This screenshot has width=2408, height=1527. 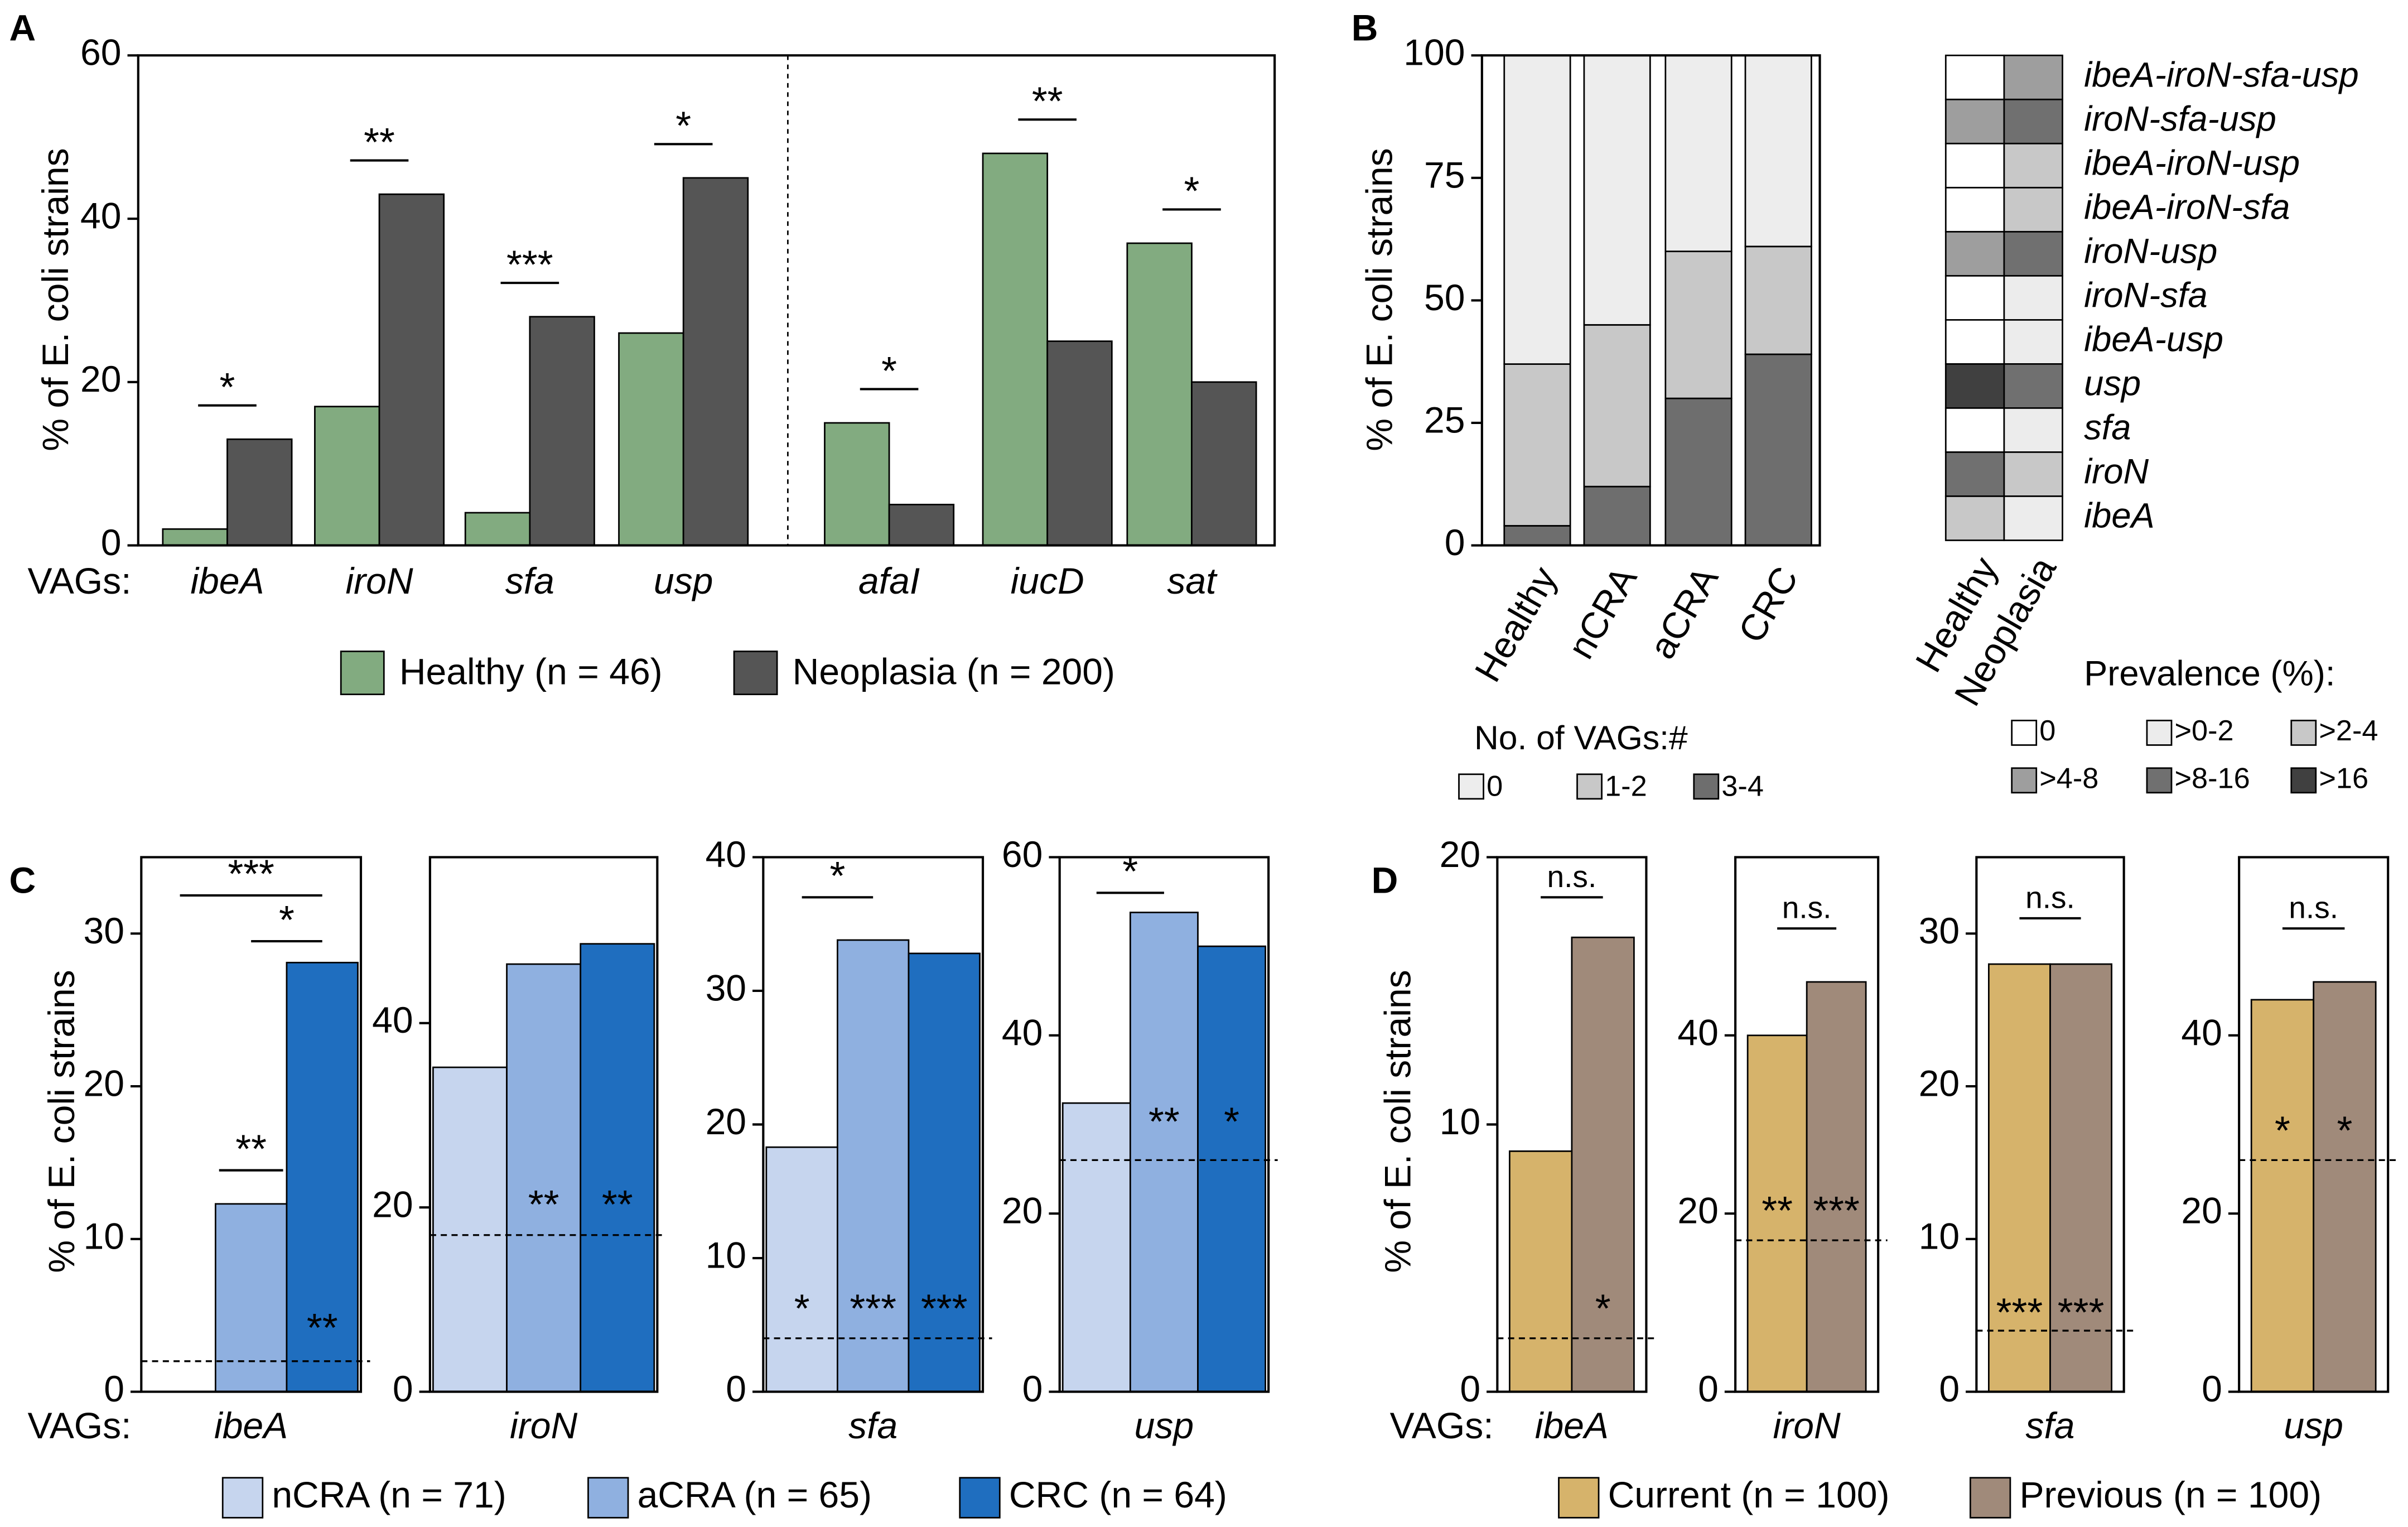 What do you see at coordinates (531, 672) in the screenshot?
I see `legend-label: Healthy (n = 46)` at bounding box center [531, 672].